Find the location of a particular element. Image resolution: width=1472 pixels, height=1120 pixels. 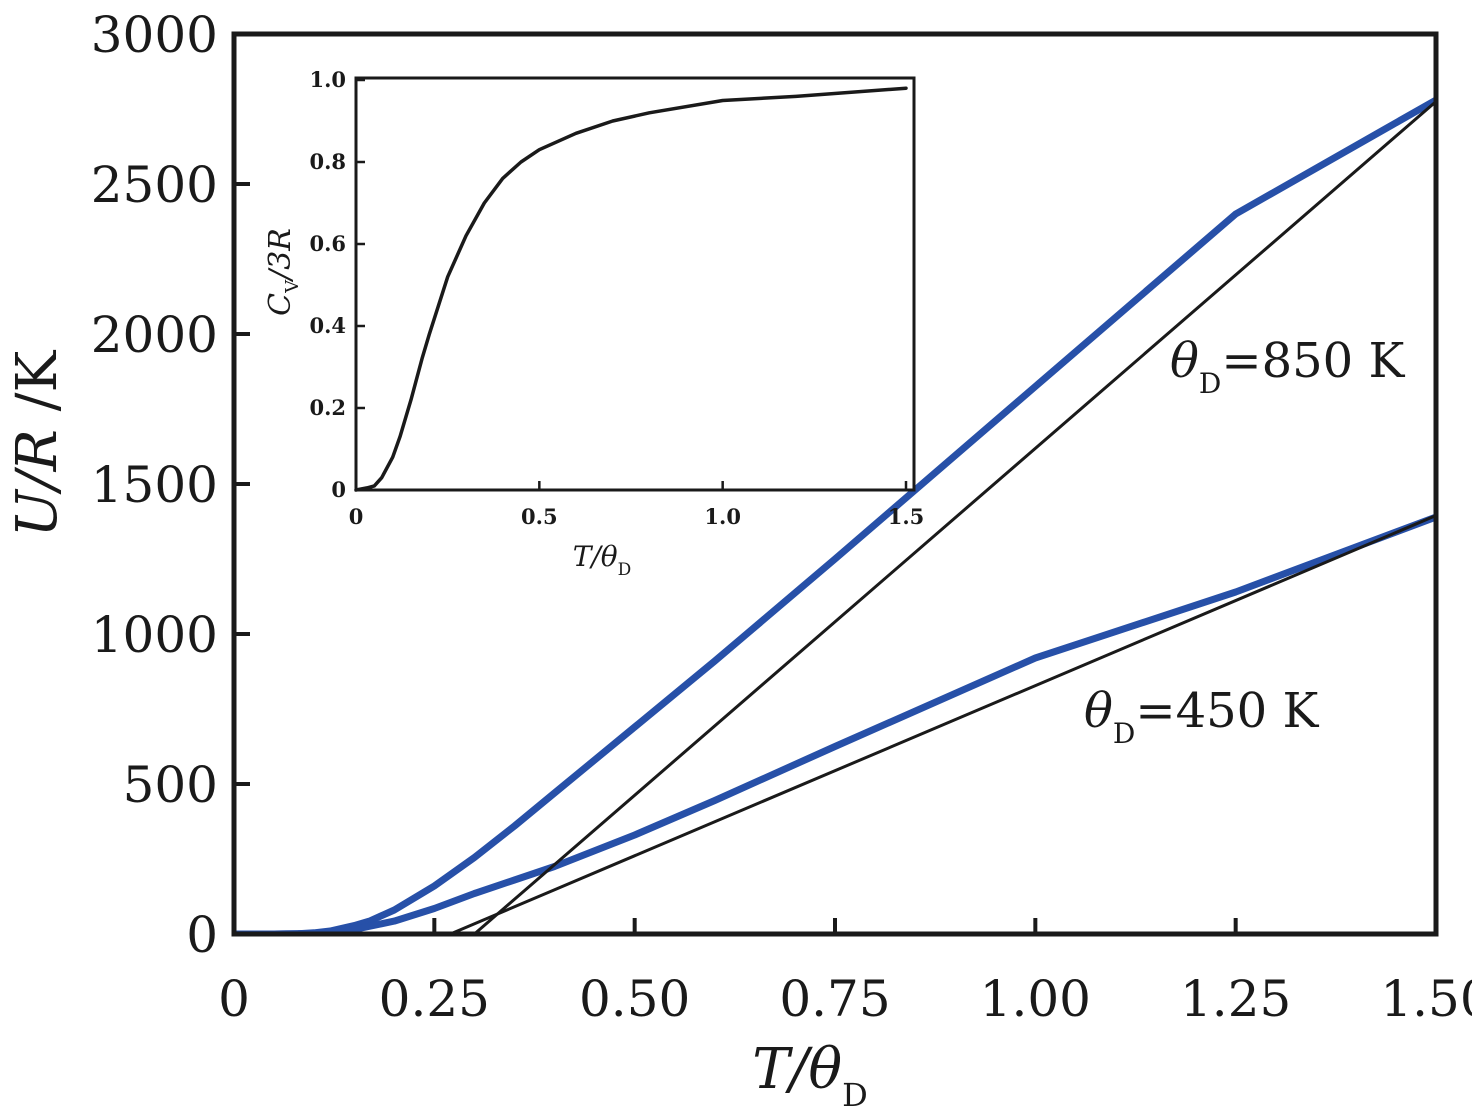

y-tick-label: 500 is located at coordinates (170, 785).